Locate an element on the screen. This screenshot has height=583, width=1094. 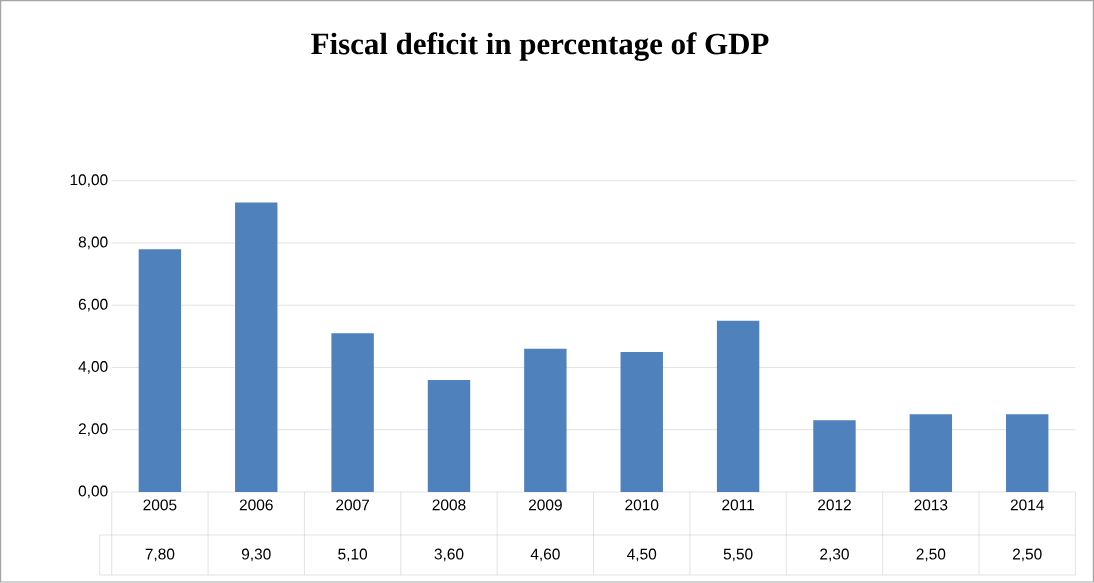
y-tick-label: 6,00 is located at coordinates (93, 305).